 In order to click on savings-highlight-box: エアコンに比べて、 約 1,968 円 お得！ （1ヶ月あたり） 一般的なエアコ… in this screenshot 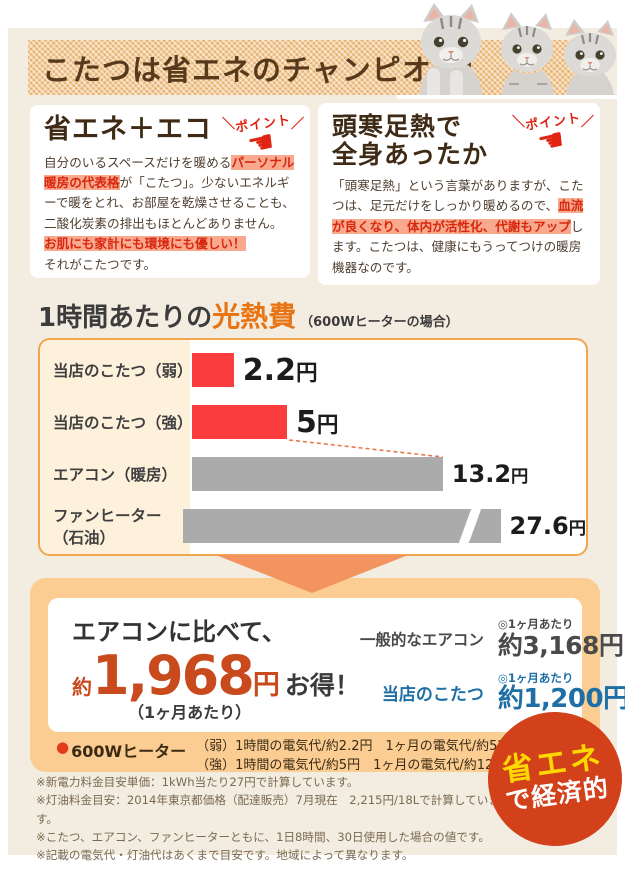, I will do `click(336, 665)`.